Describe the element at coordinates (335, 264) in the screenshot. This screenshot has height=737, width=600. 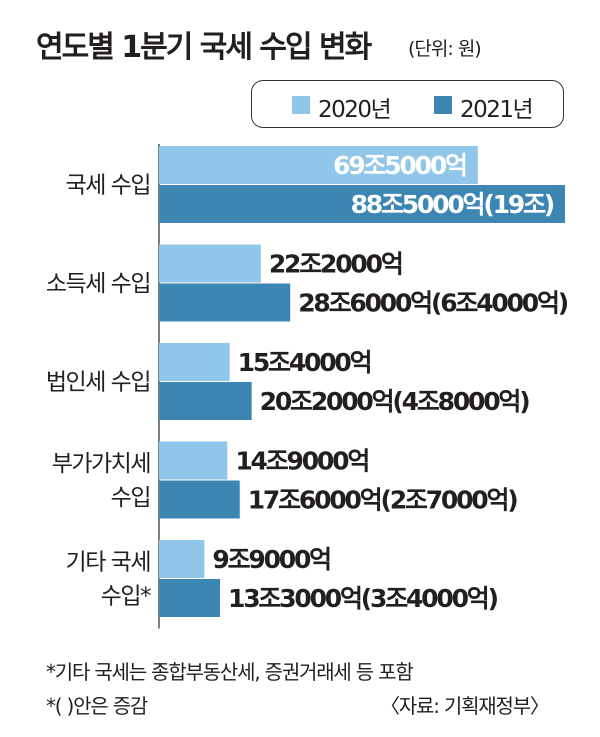
I see `data-label: 22조2000억` at that location.